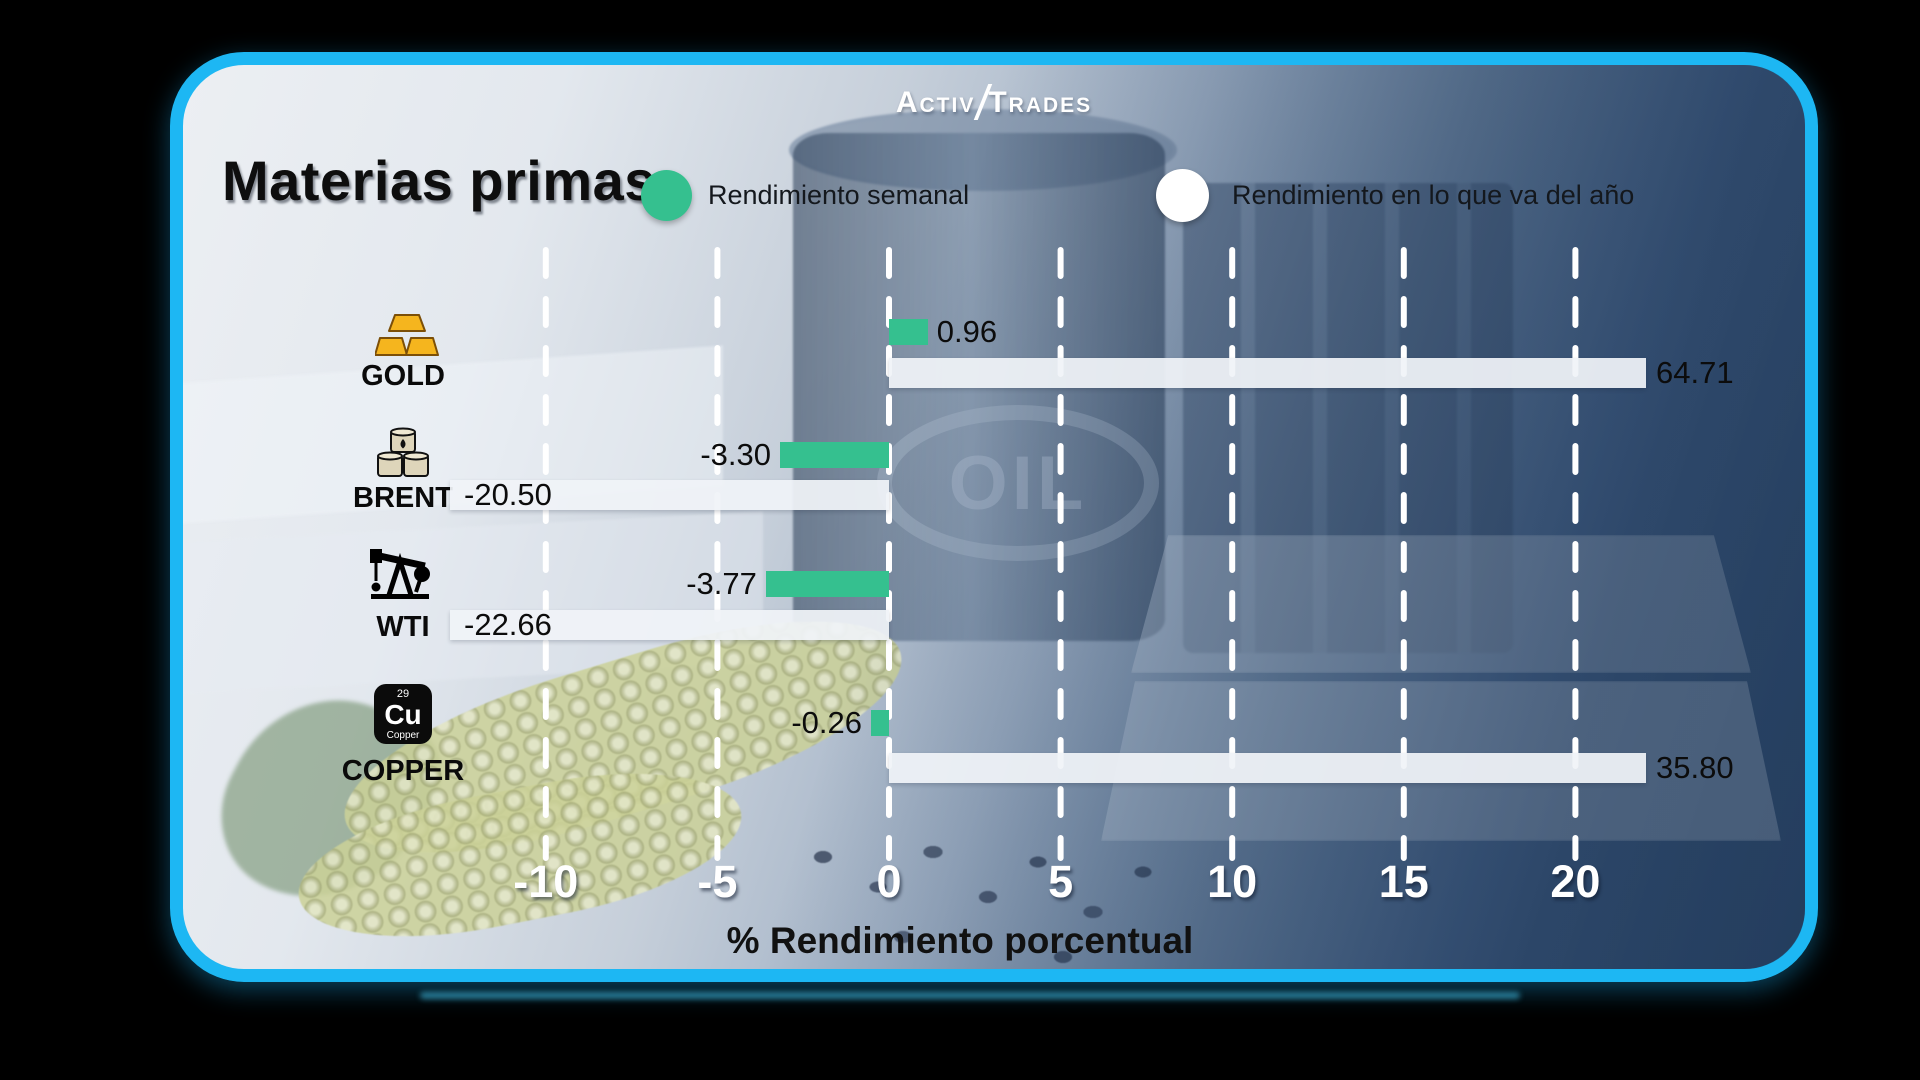  What do you see at coordinates (1182, 195) in the screenshot?
I see `ytd-legend-dot` at bounding box center [1182, 195].